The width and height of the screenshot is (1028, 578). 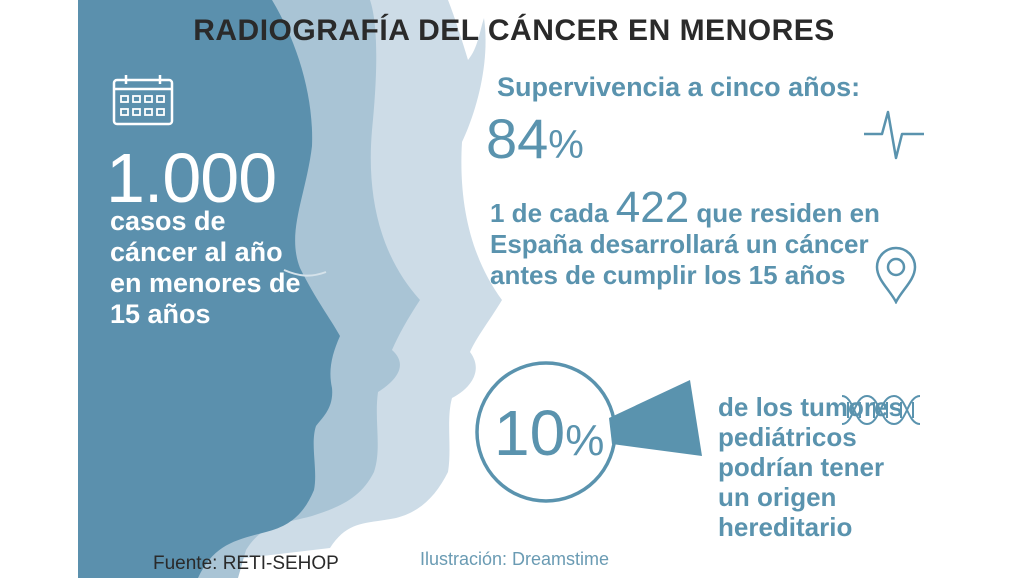 What do you see at coordinates (530, 433) in the screenshot?
I see `hereditary-number: 10` at bounding box center [530, 433].